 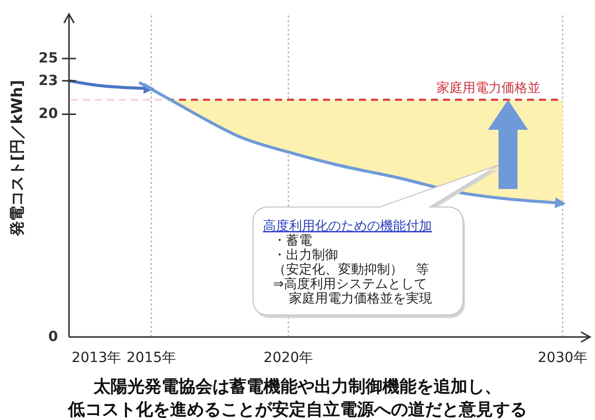 What do you see at coordinates (563, 358) in the screenshot?
I see `x-tick-label: 2030年` at bounding box center [563, 358].